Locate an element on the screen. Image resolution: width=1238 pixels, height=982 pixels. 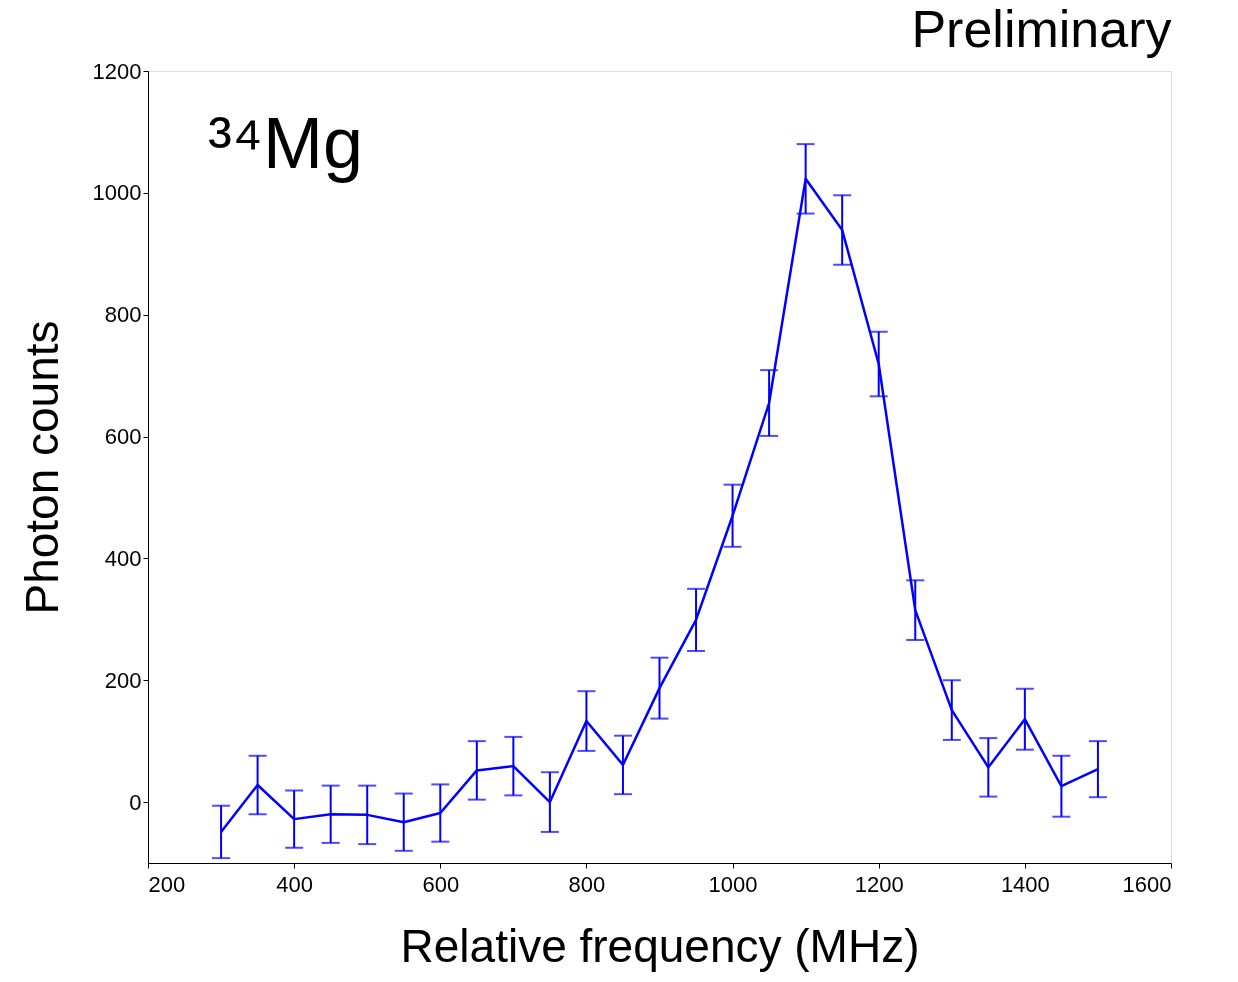
y-tick-label: 800 is located at coordinates (123, 315).